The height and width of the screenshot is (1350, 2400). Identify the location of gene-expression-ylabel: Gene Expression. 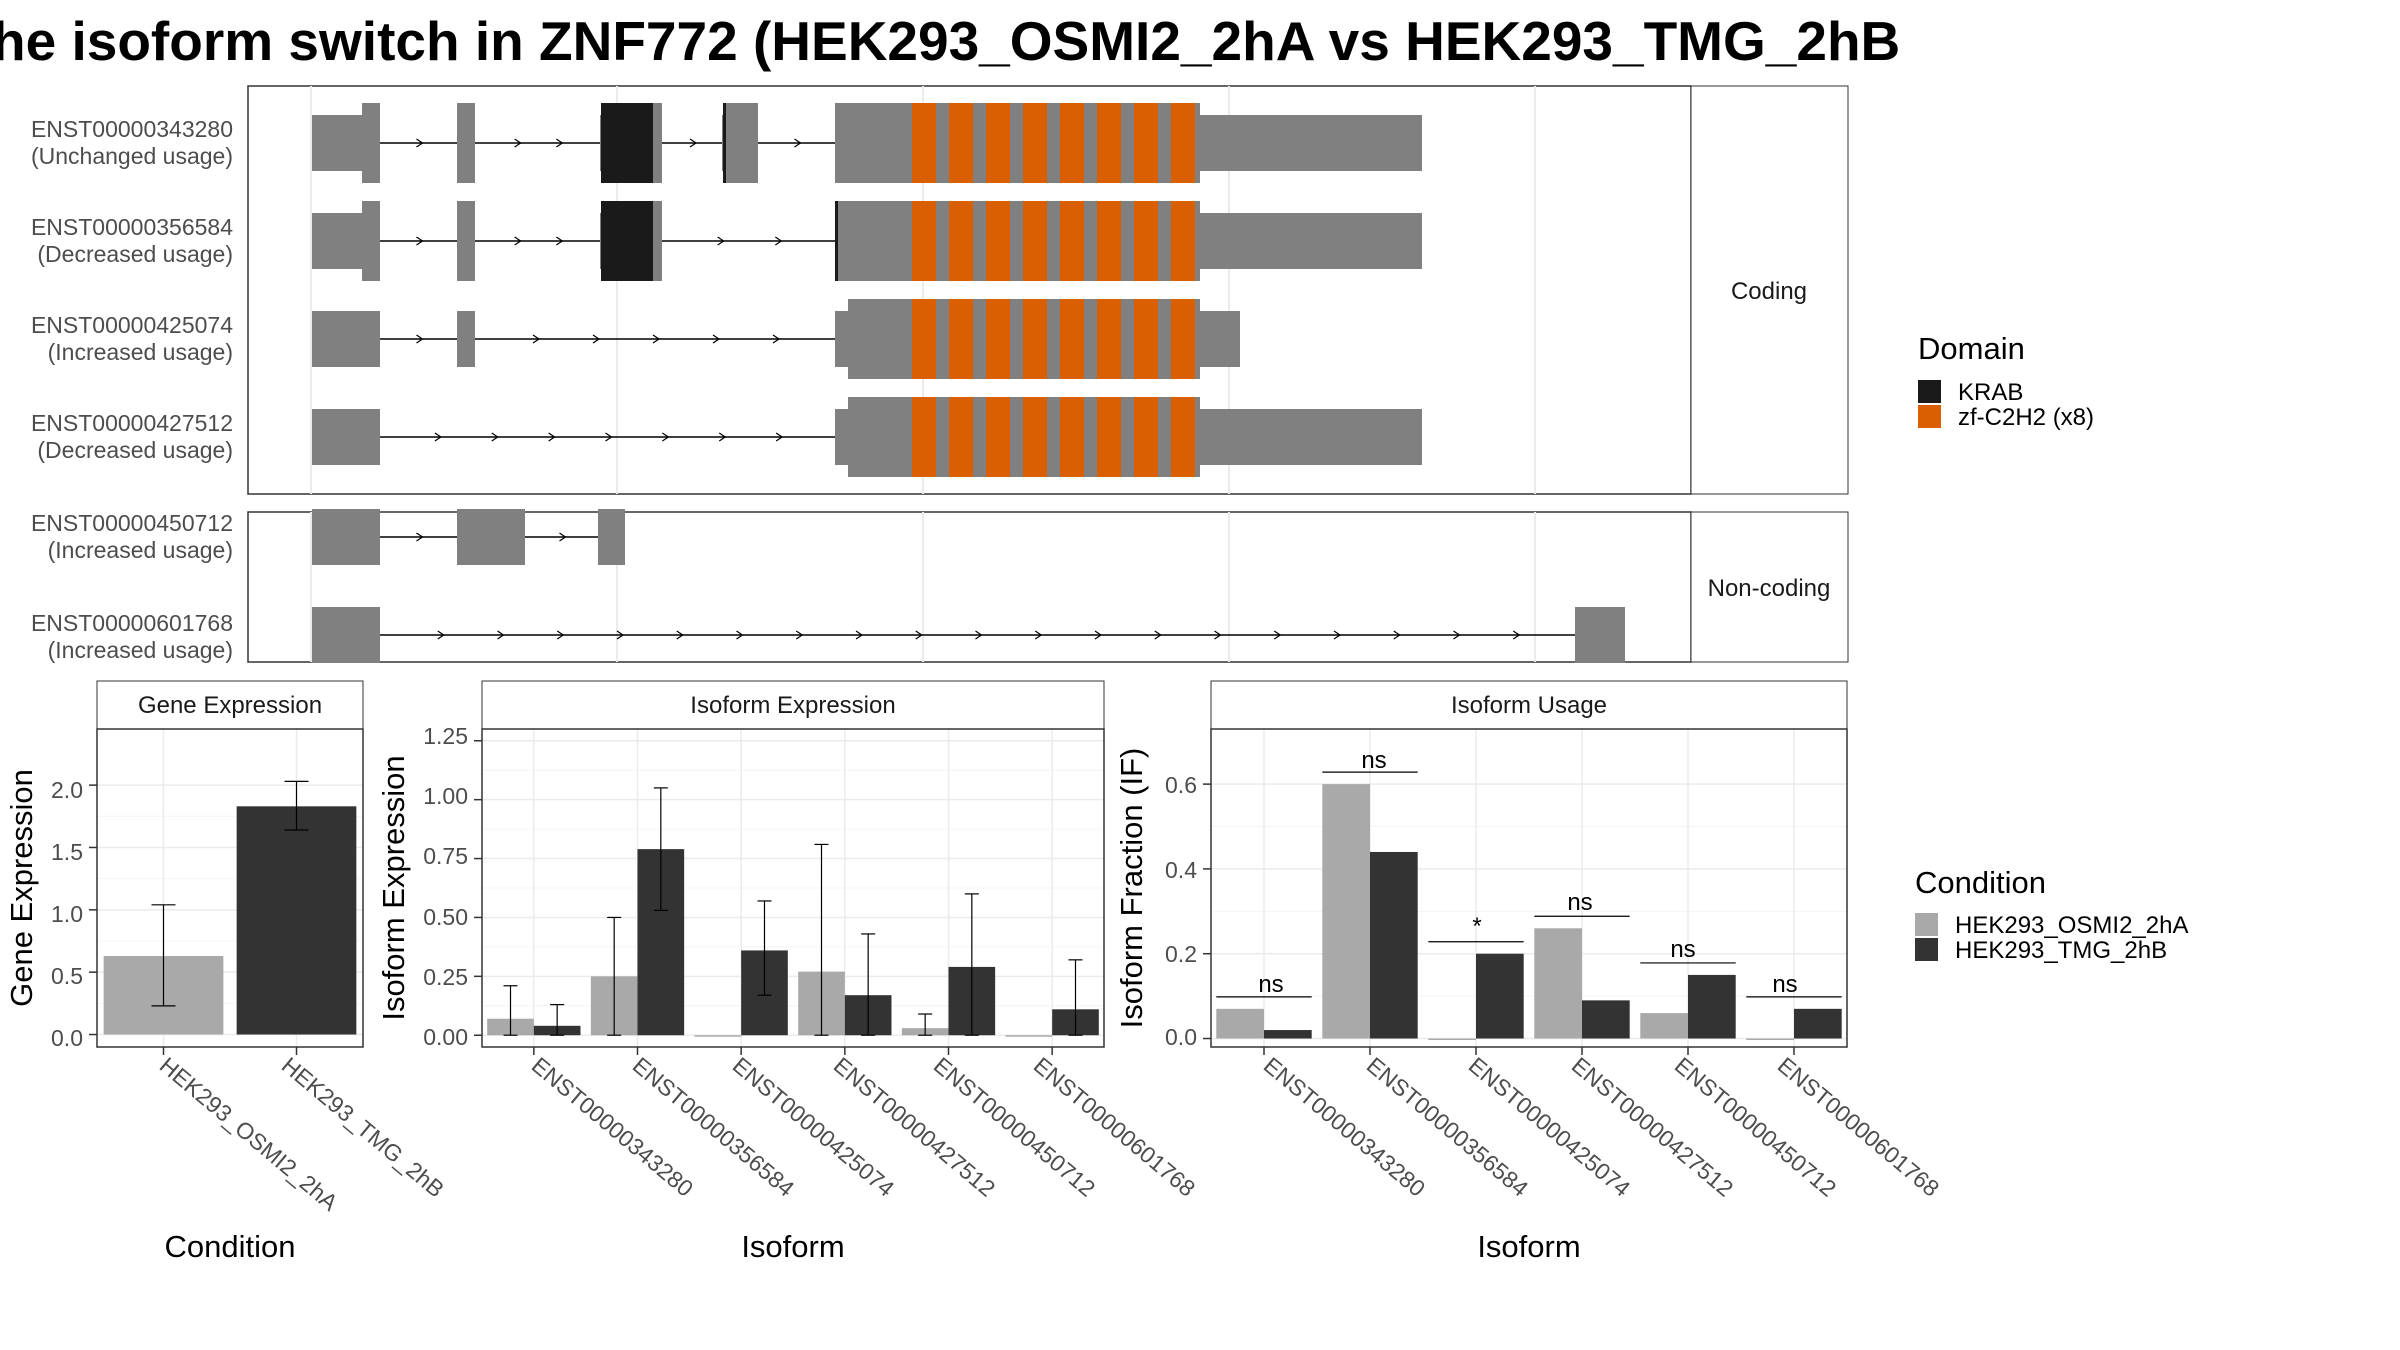
(21, 888).